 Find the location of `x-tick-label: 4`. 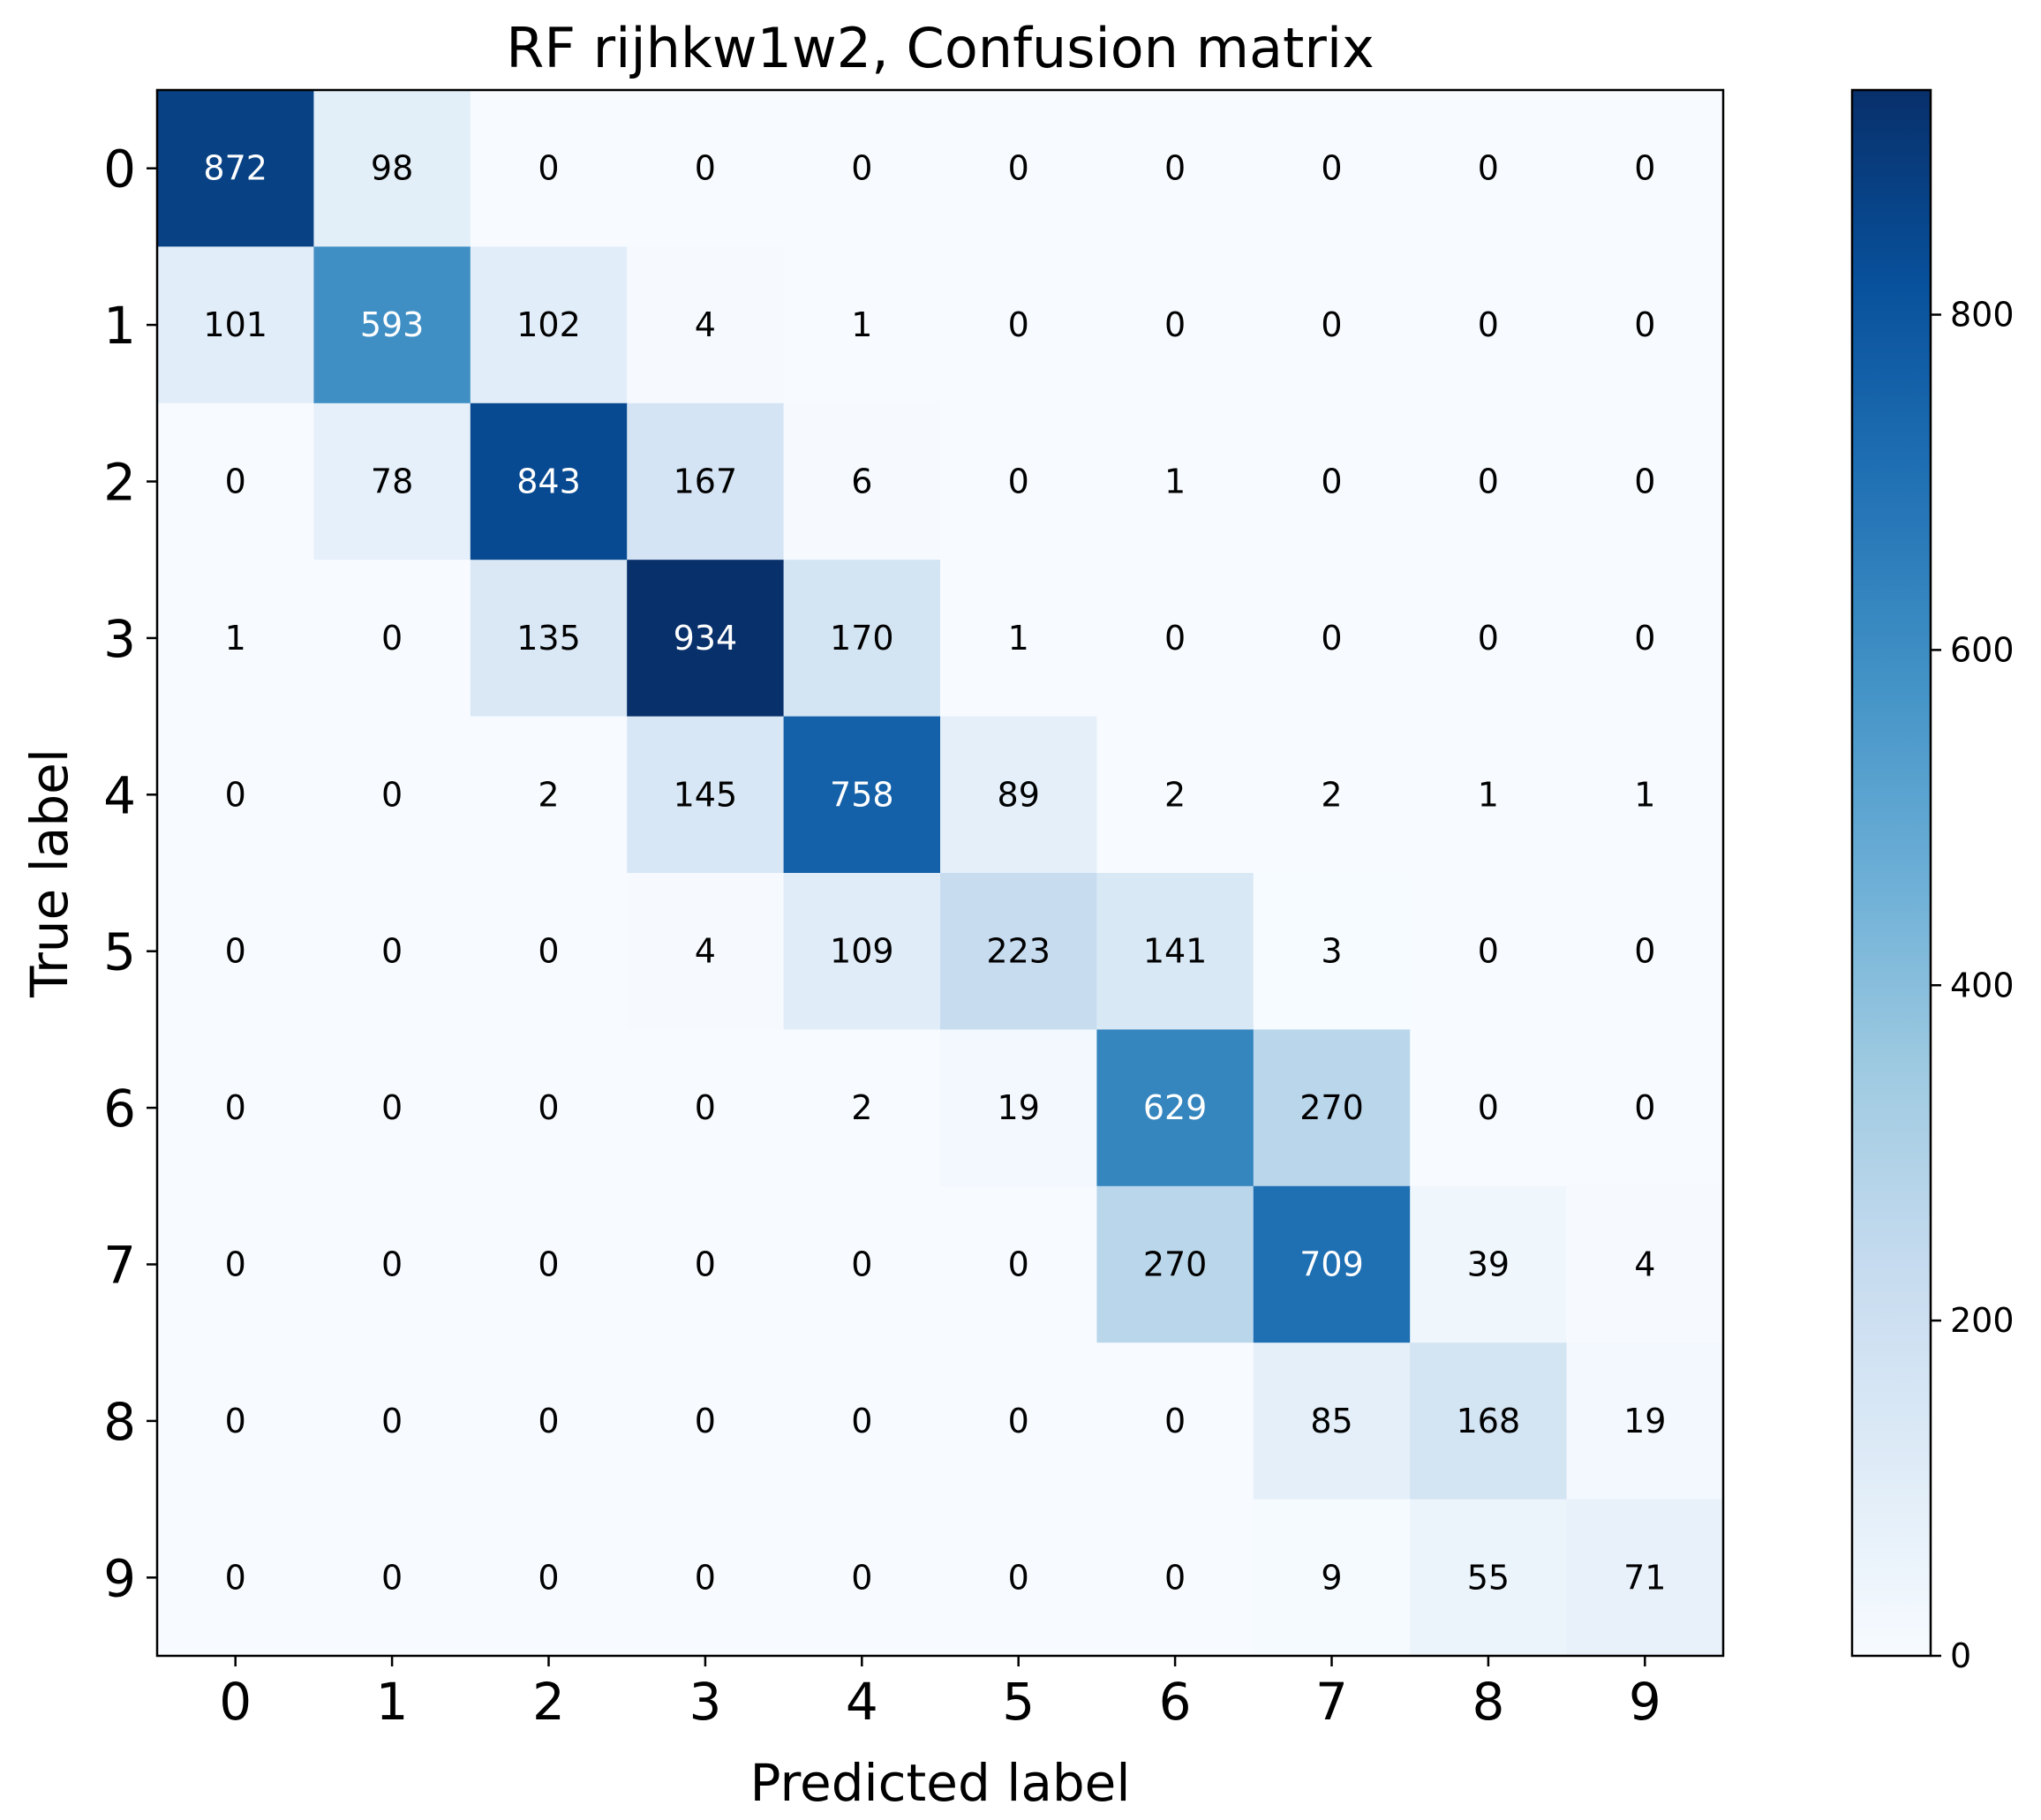

x-tick-label: 4 is located at coordinates (862, 1702).